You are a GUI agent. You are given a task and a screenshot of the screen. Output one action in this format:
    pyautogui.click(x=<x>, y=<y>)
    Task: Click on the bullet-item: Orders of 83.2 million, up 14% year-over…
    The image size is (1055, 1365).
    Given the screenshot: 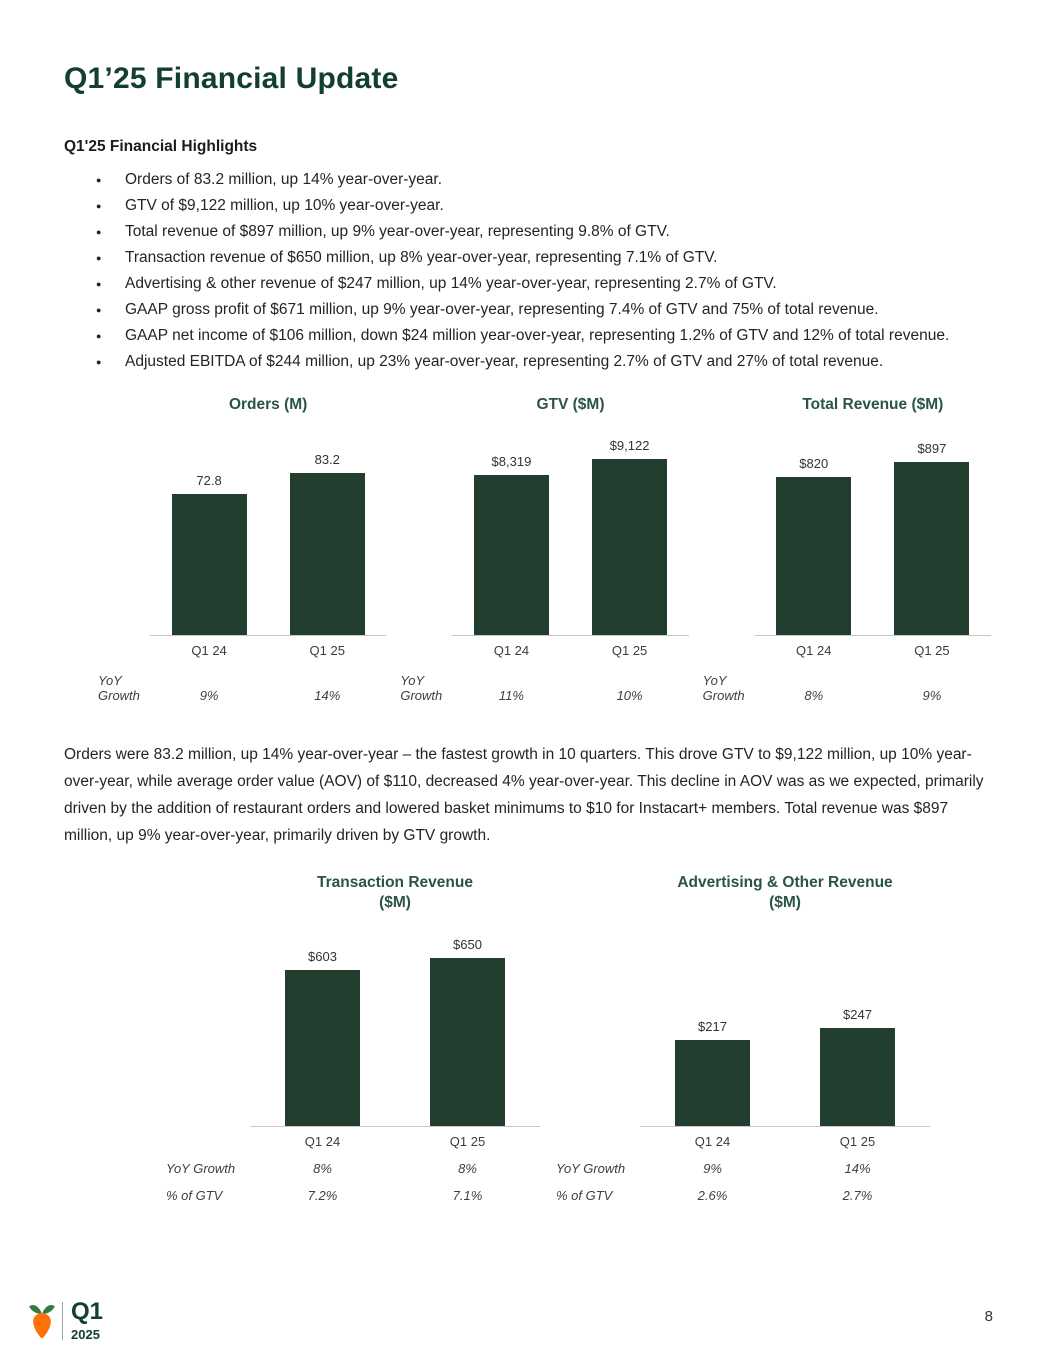 What is the action you would take?
    pyautogui.click(x=527, y=180)
    